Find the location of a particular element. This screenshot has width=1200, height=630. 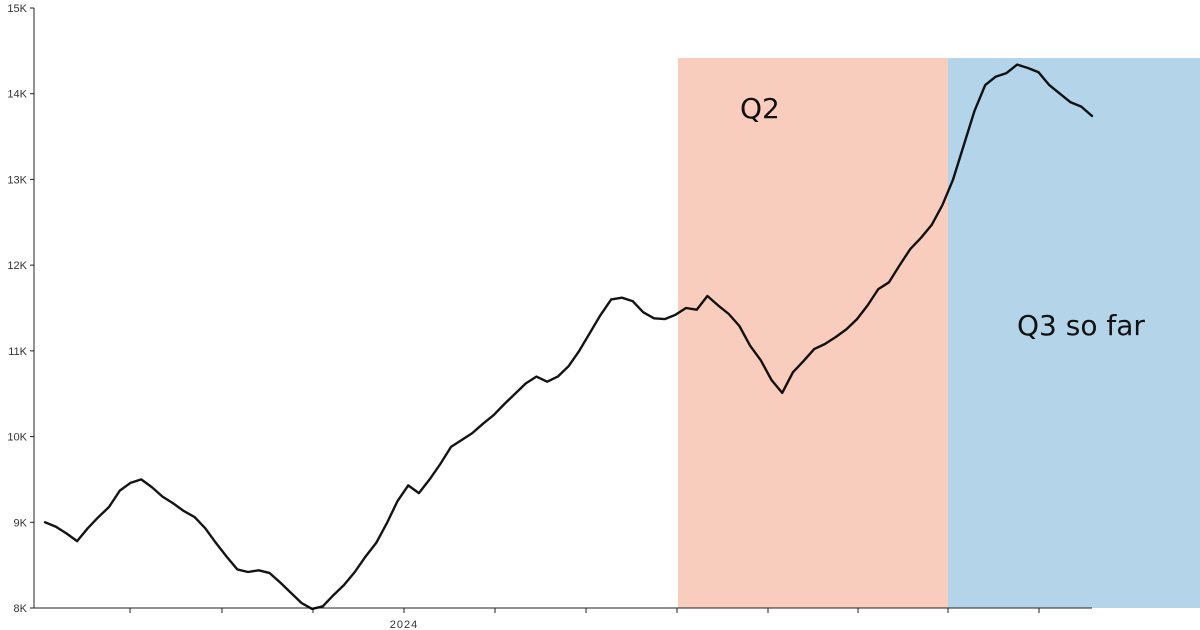

y-tick-label: 12K is located at coordinates (17, 266).